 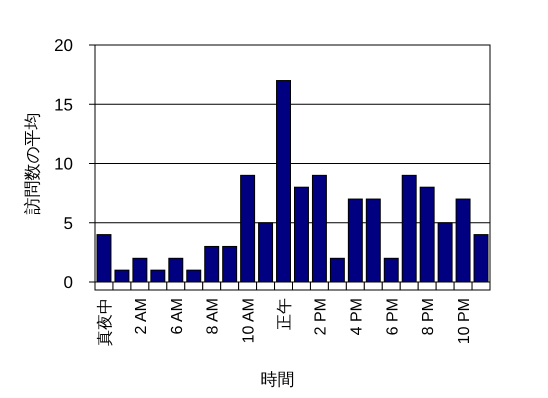 I want to click on x-tick-label: 10 PM, so click(x=465, y=321).